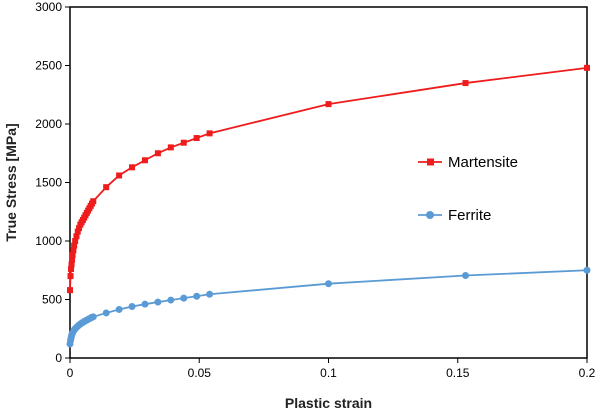 This screenshot has width=600, height=414. I want to click on y-tick-label: 0, so click(58, 358).